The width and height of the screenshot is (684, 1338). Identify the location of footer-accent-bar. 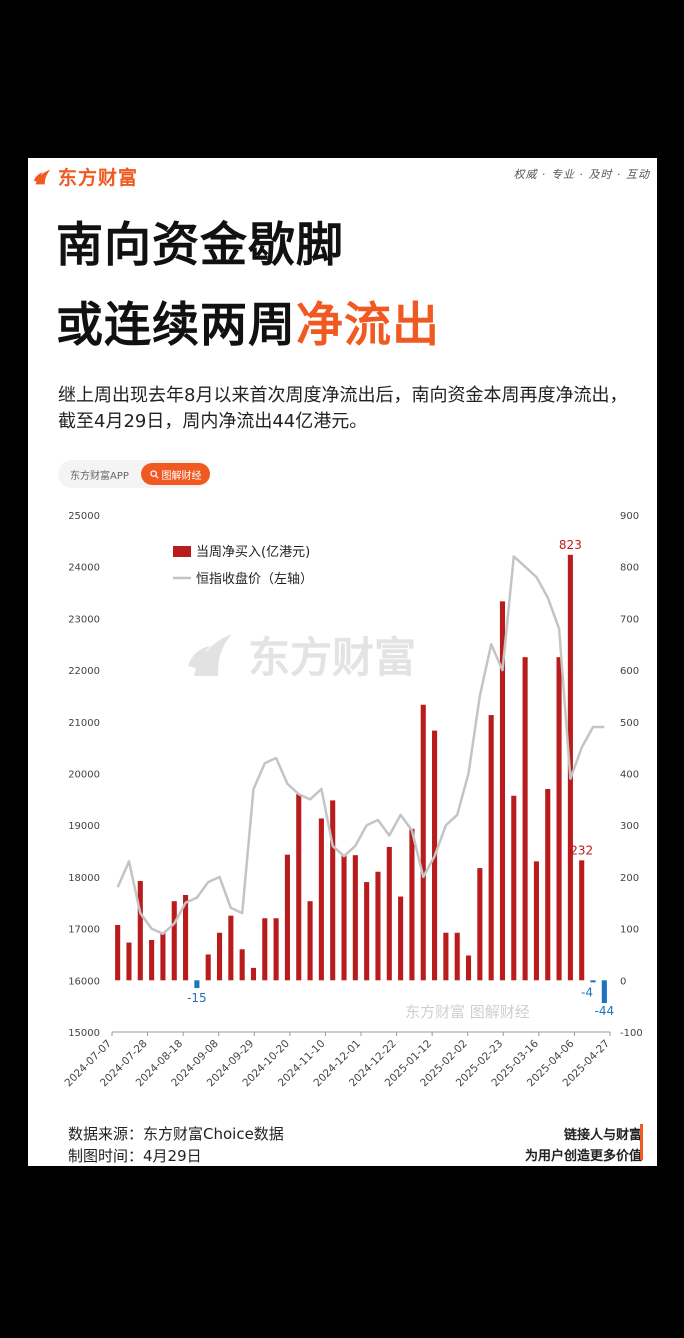
(641, 1142).